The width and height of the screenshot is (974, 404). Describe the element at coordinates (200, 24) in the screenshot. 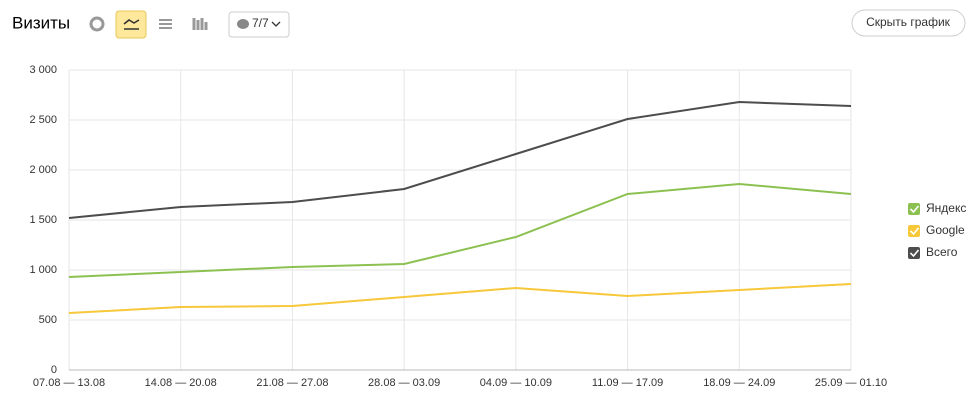

I see `chart-type-bar` at that location.